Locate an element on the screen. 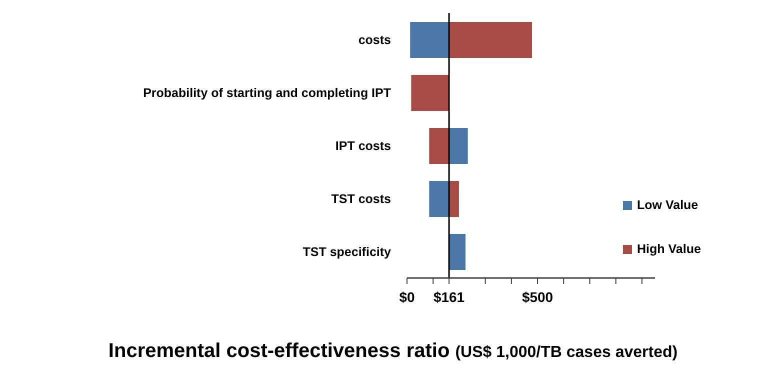 This screenshot has height=380, width=775. legend-label: Low Value is located at coordinates (667, 205).